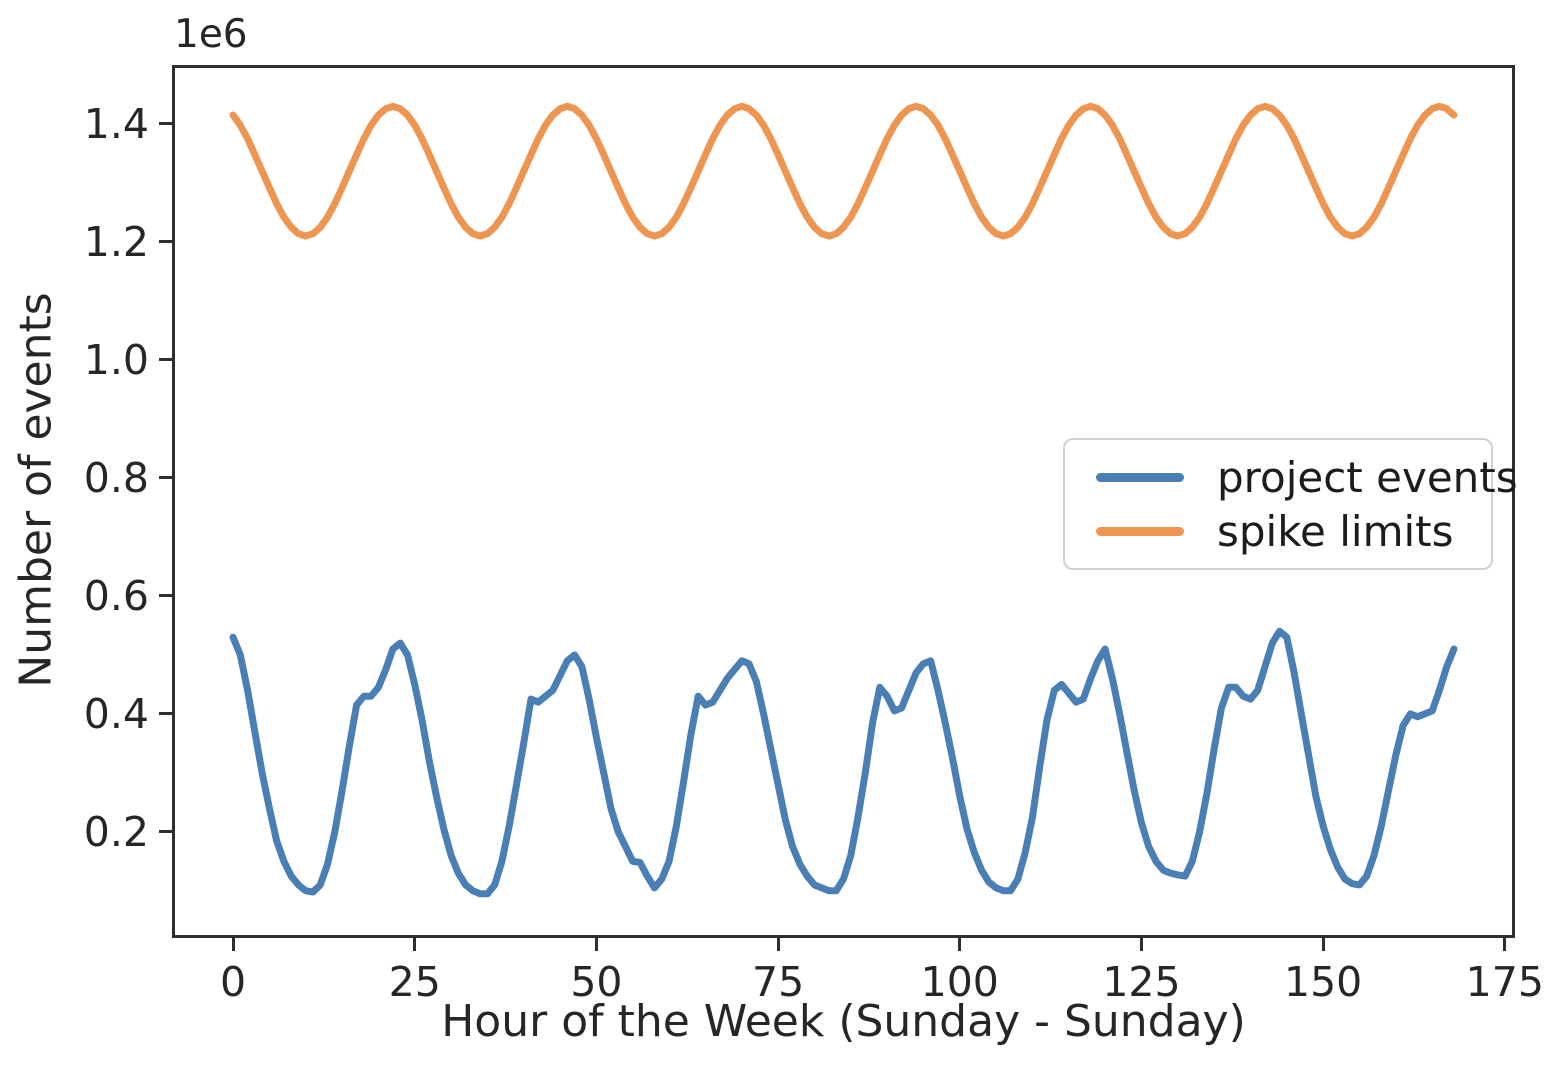  Describe the element at coordinates (778, 982) in the screenshot. I see `x-tick-label-75: 75` at that location.